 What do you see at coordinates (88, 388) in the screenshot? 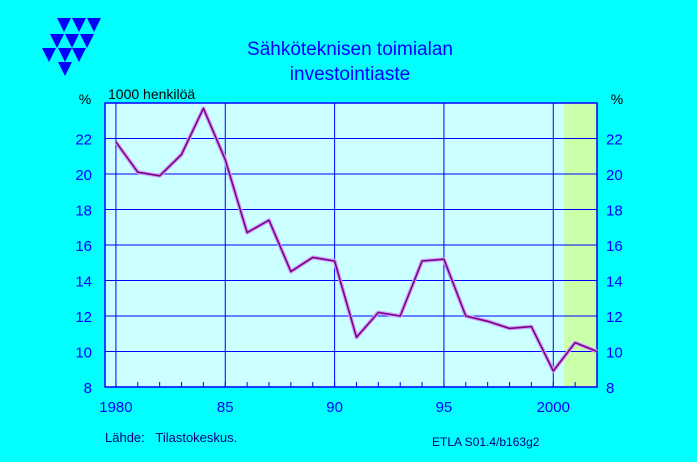
I see `y-tick-label-left: 8` at bounding box center [88, 388].